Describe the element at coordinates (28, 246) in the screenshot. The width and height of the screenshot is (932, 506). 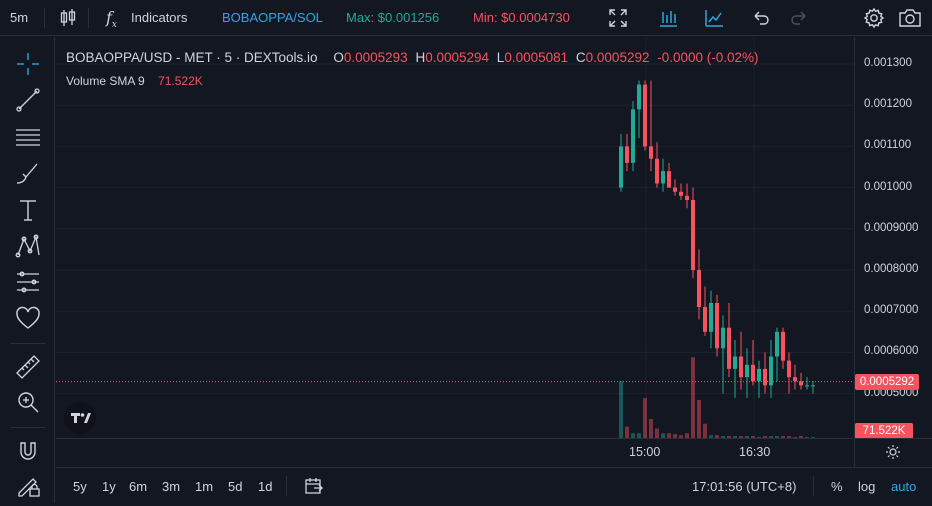
I see `pattern-tool-icon` at that location.